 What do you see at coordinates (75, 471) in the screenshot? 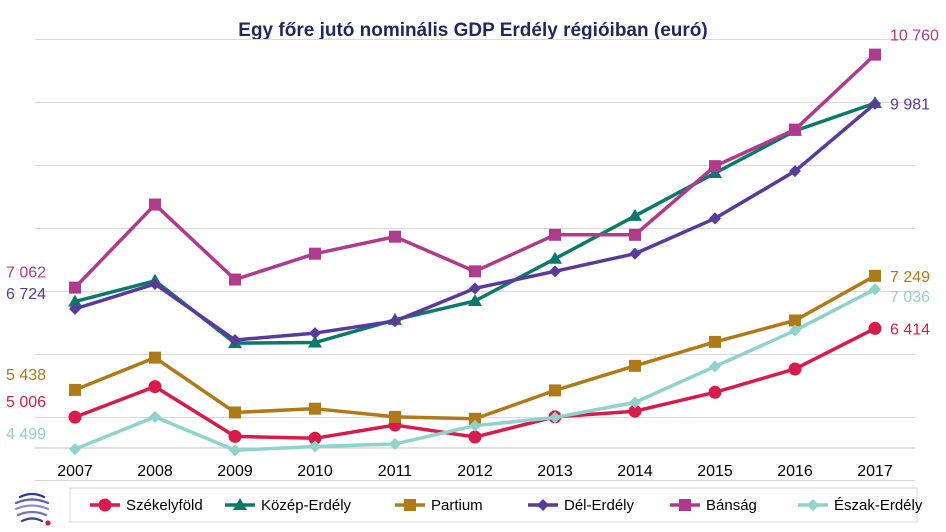
I see `x-tick-label: 2007` at bounding box center [75, 471].